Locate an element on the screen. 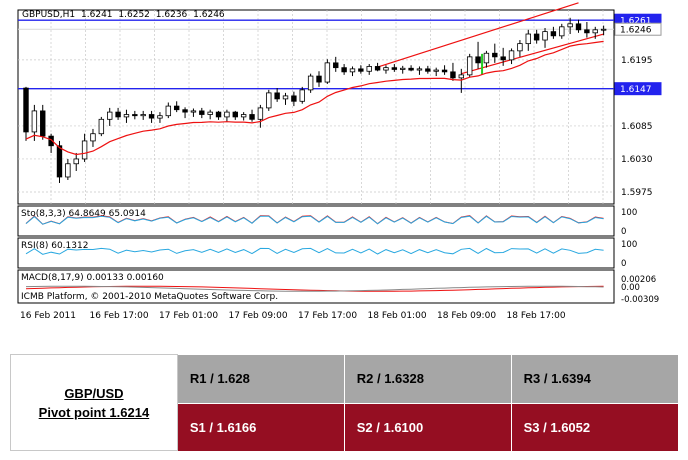 This screenshot has height=460, width=688. symbol-quote-line: GBPUSD,H1 1.6241 1.6252 1.6236 1.6246 is located at coordinates (123, 15).